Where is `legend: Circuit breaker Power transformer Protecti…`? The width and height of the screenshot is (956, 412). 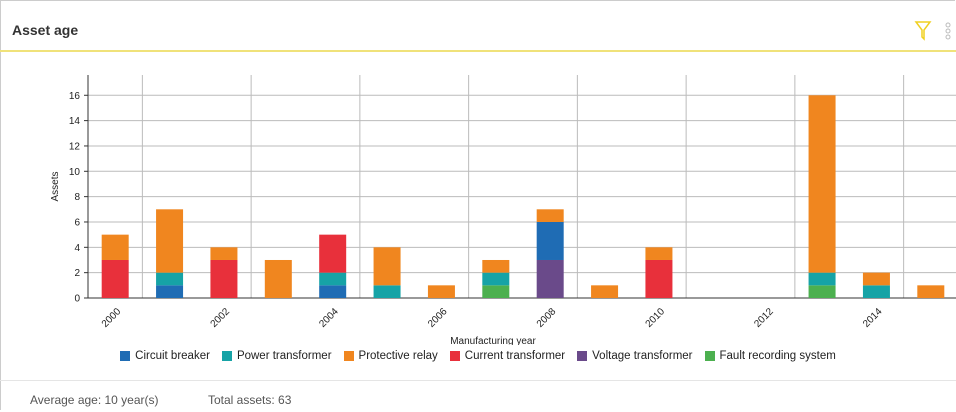
legend: Circuit breaker Power transformer Protecti… is located at coordinates (478, 356).